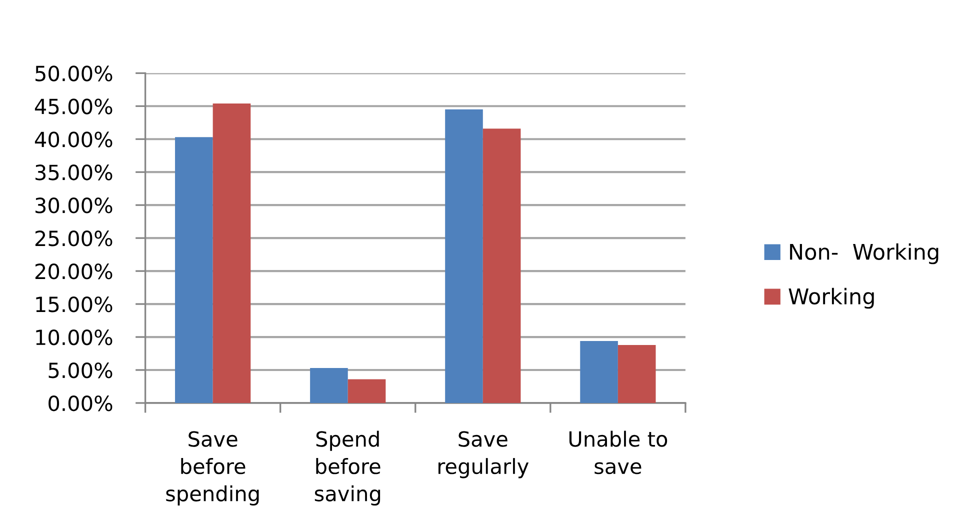 This screenshot has height=532, width=956. What do you see at coordinates (831, 298) in the screenshot?
I see `legend-label: Working` at bounding box center [831, 298].